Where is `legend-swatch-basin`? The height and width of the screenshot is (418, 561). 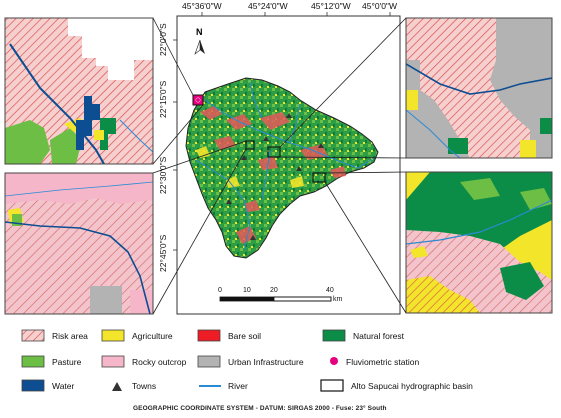 legend-swatch-basin is located at coordinates (332, 385).